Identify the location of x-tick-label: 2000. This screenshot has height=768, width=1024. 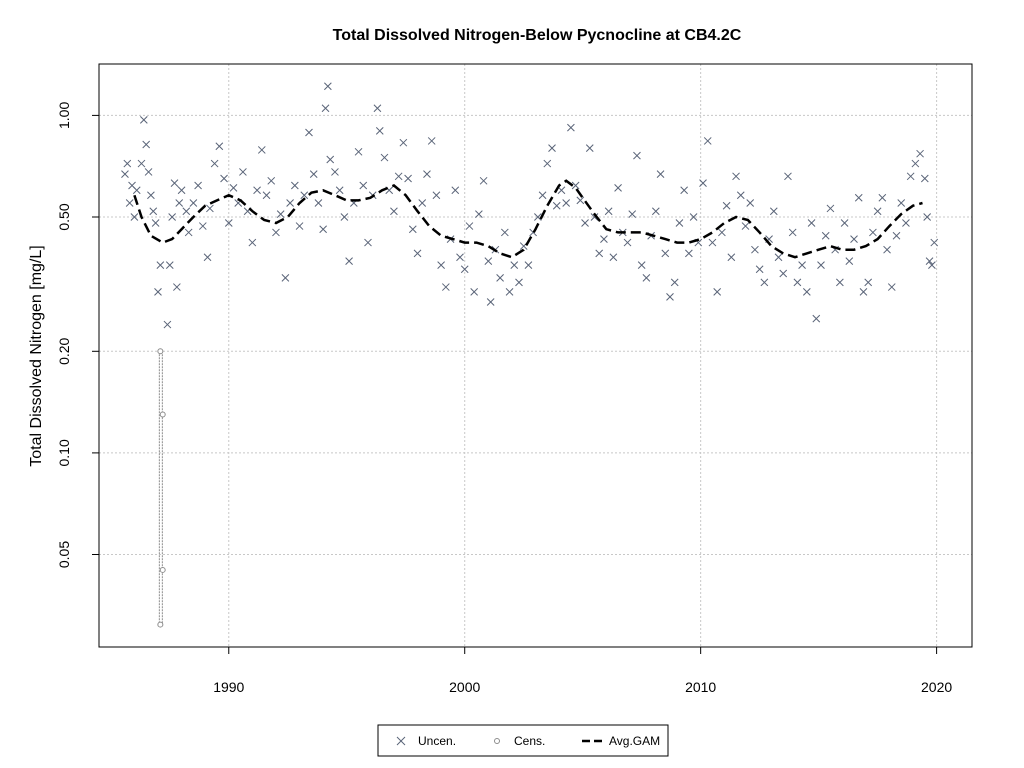
(464, 687).